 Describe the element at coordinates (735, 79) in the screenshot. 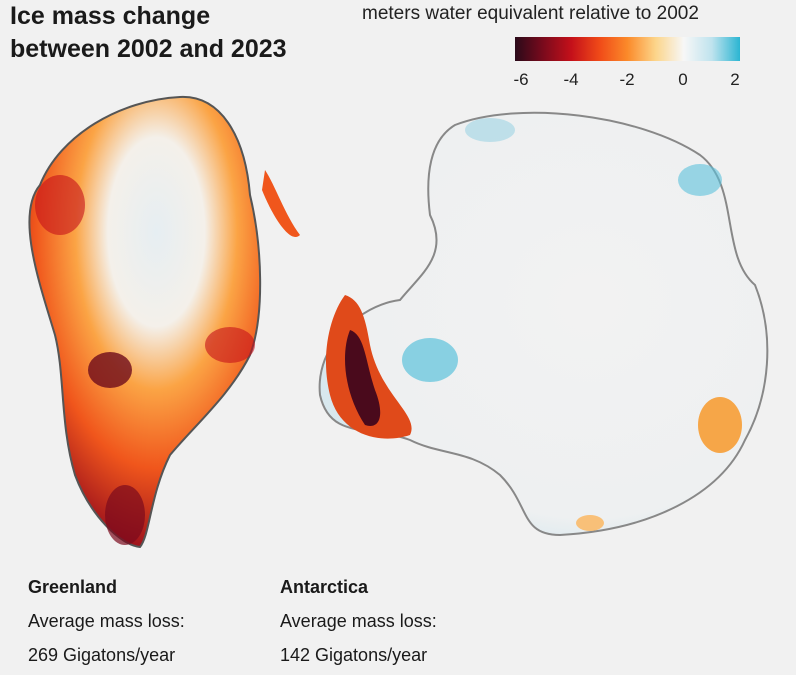

I see `legend-tick: 2` at that location.